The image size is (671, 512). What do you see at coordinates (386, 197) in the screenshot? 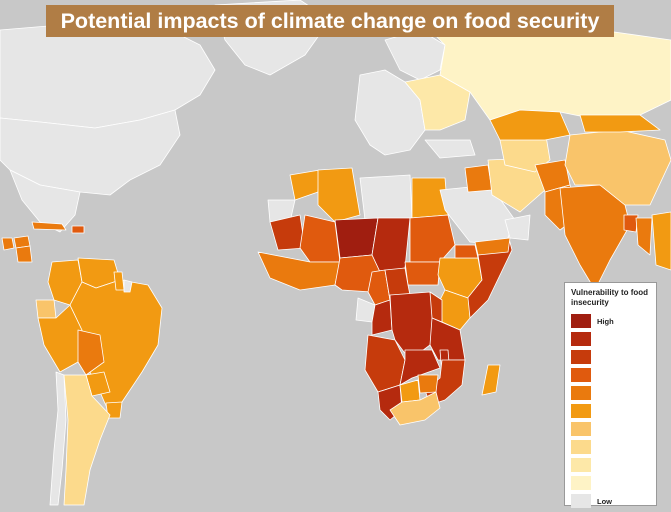
I see `region-libya` at bounding box center [386, 197].